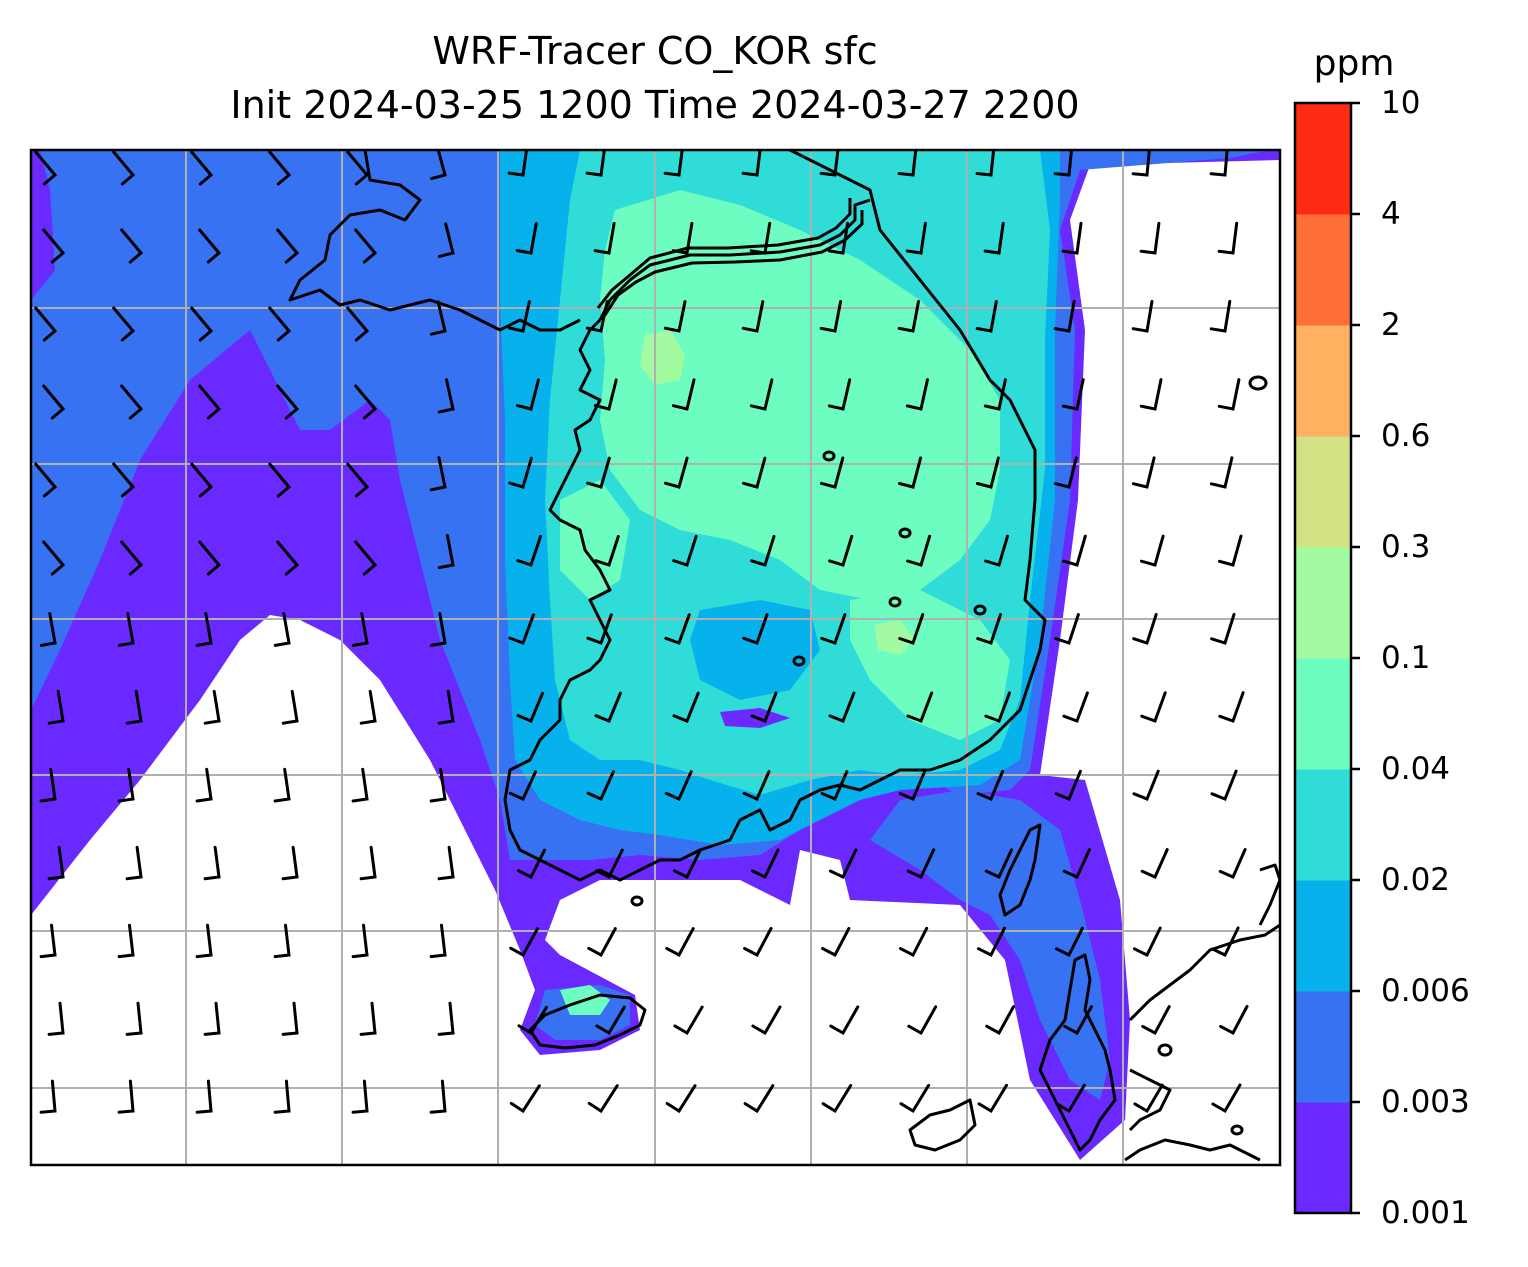 The height and width of the screenshot is (1267, 1528). What do you see at coordinates (1165, 1050) in the screenshot?
I see `islet-japan` at bounding box center [1165, 1050].